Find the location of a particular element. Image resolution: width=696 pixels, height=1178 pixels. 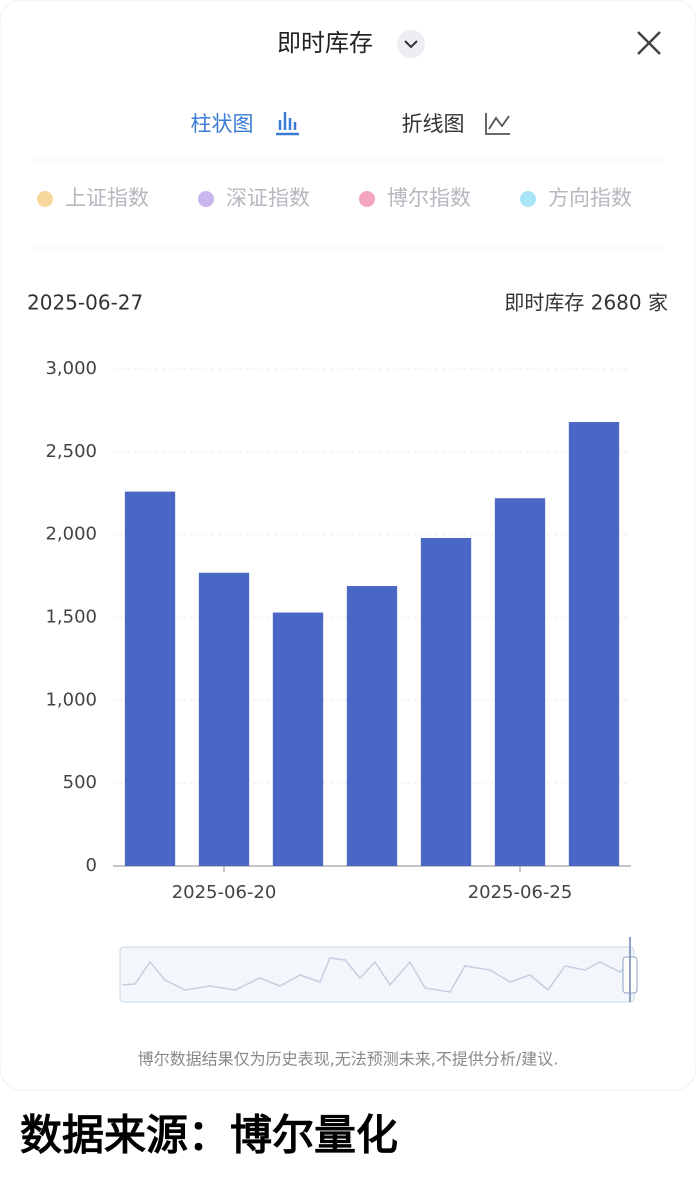

legend-label: 上证指数 is located at coordinates (107, 198).